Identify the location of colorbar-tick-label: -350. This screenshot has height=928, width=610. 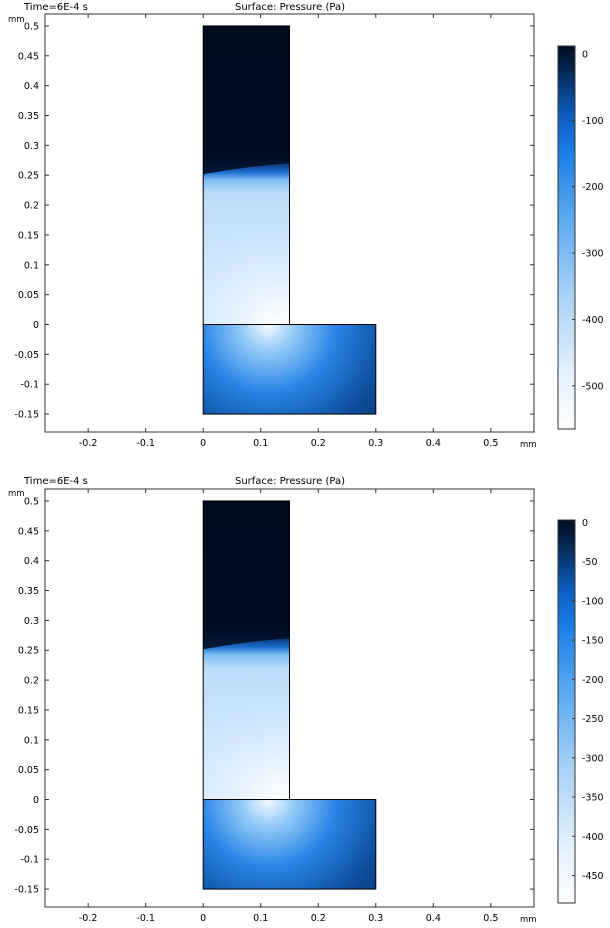
(593, 798).